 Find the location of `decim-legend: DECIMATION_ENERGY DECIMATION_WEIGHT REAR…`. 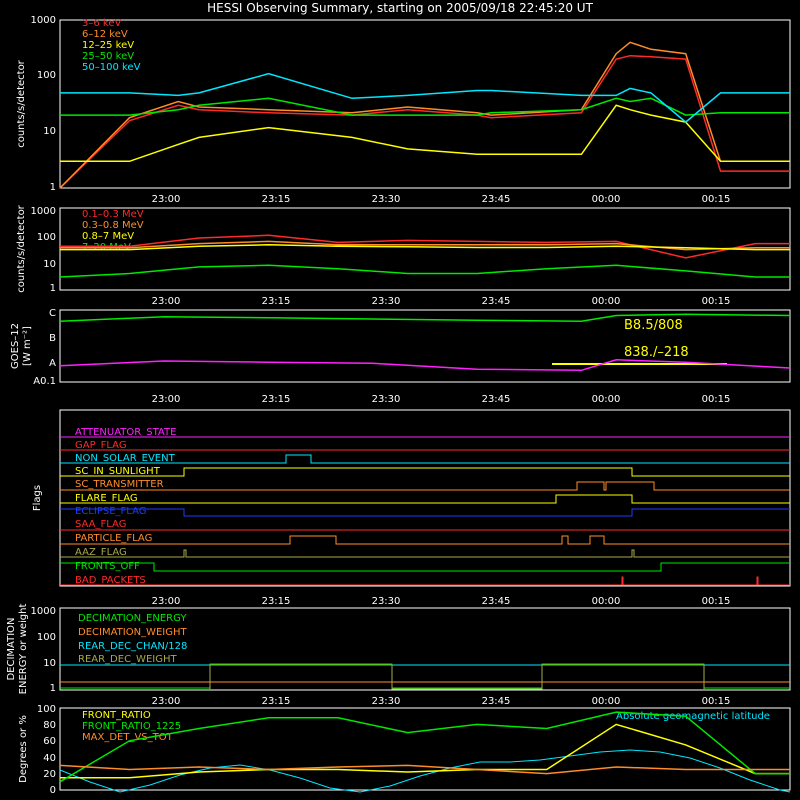

decim-legend: DECIMATION_ENERGY DECIMATION_WEIGHT REAR… is located at coordinates (132, 639).